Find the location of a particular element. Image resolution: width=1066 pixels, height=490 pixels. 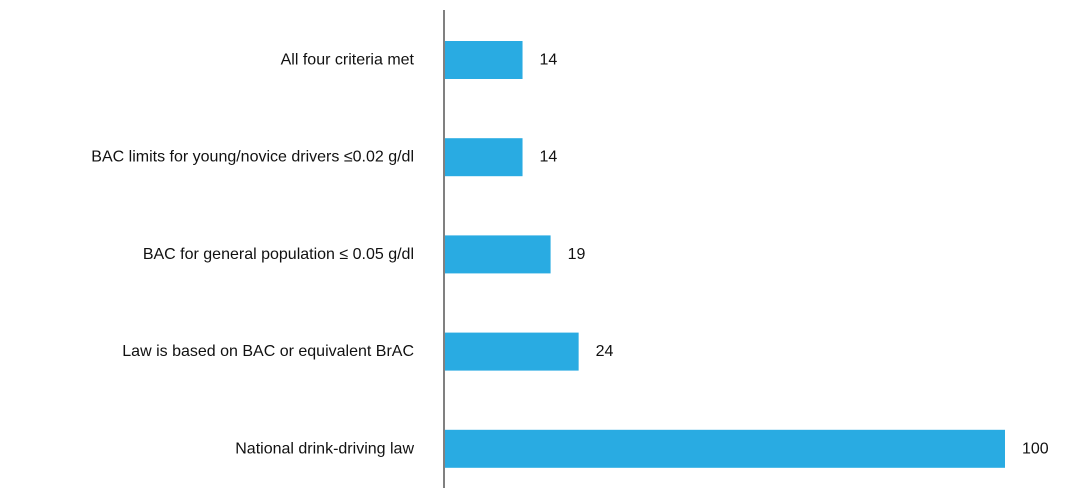

category-label-4: National drink-driving law is located at coordinates (324, 448).